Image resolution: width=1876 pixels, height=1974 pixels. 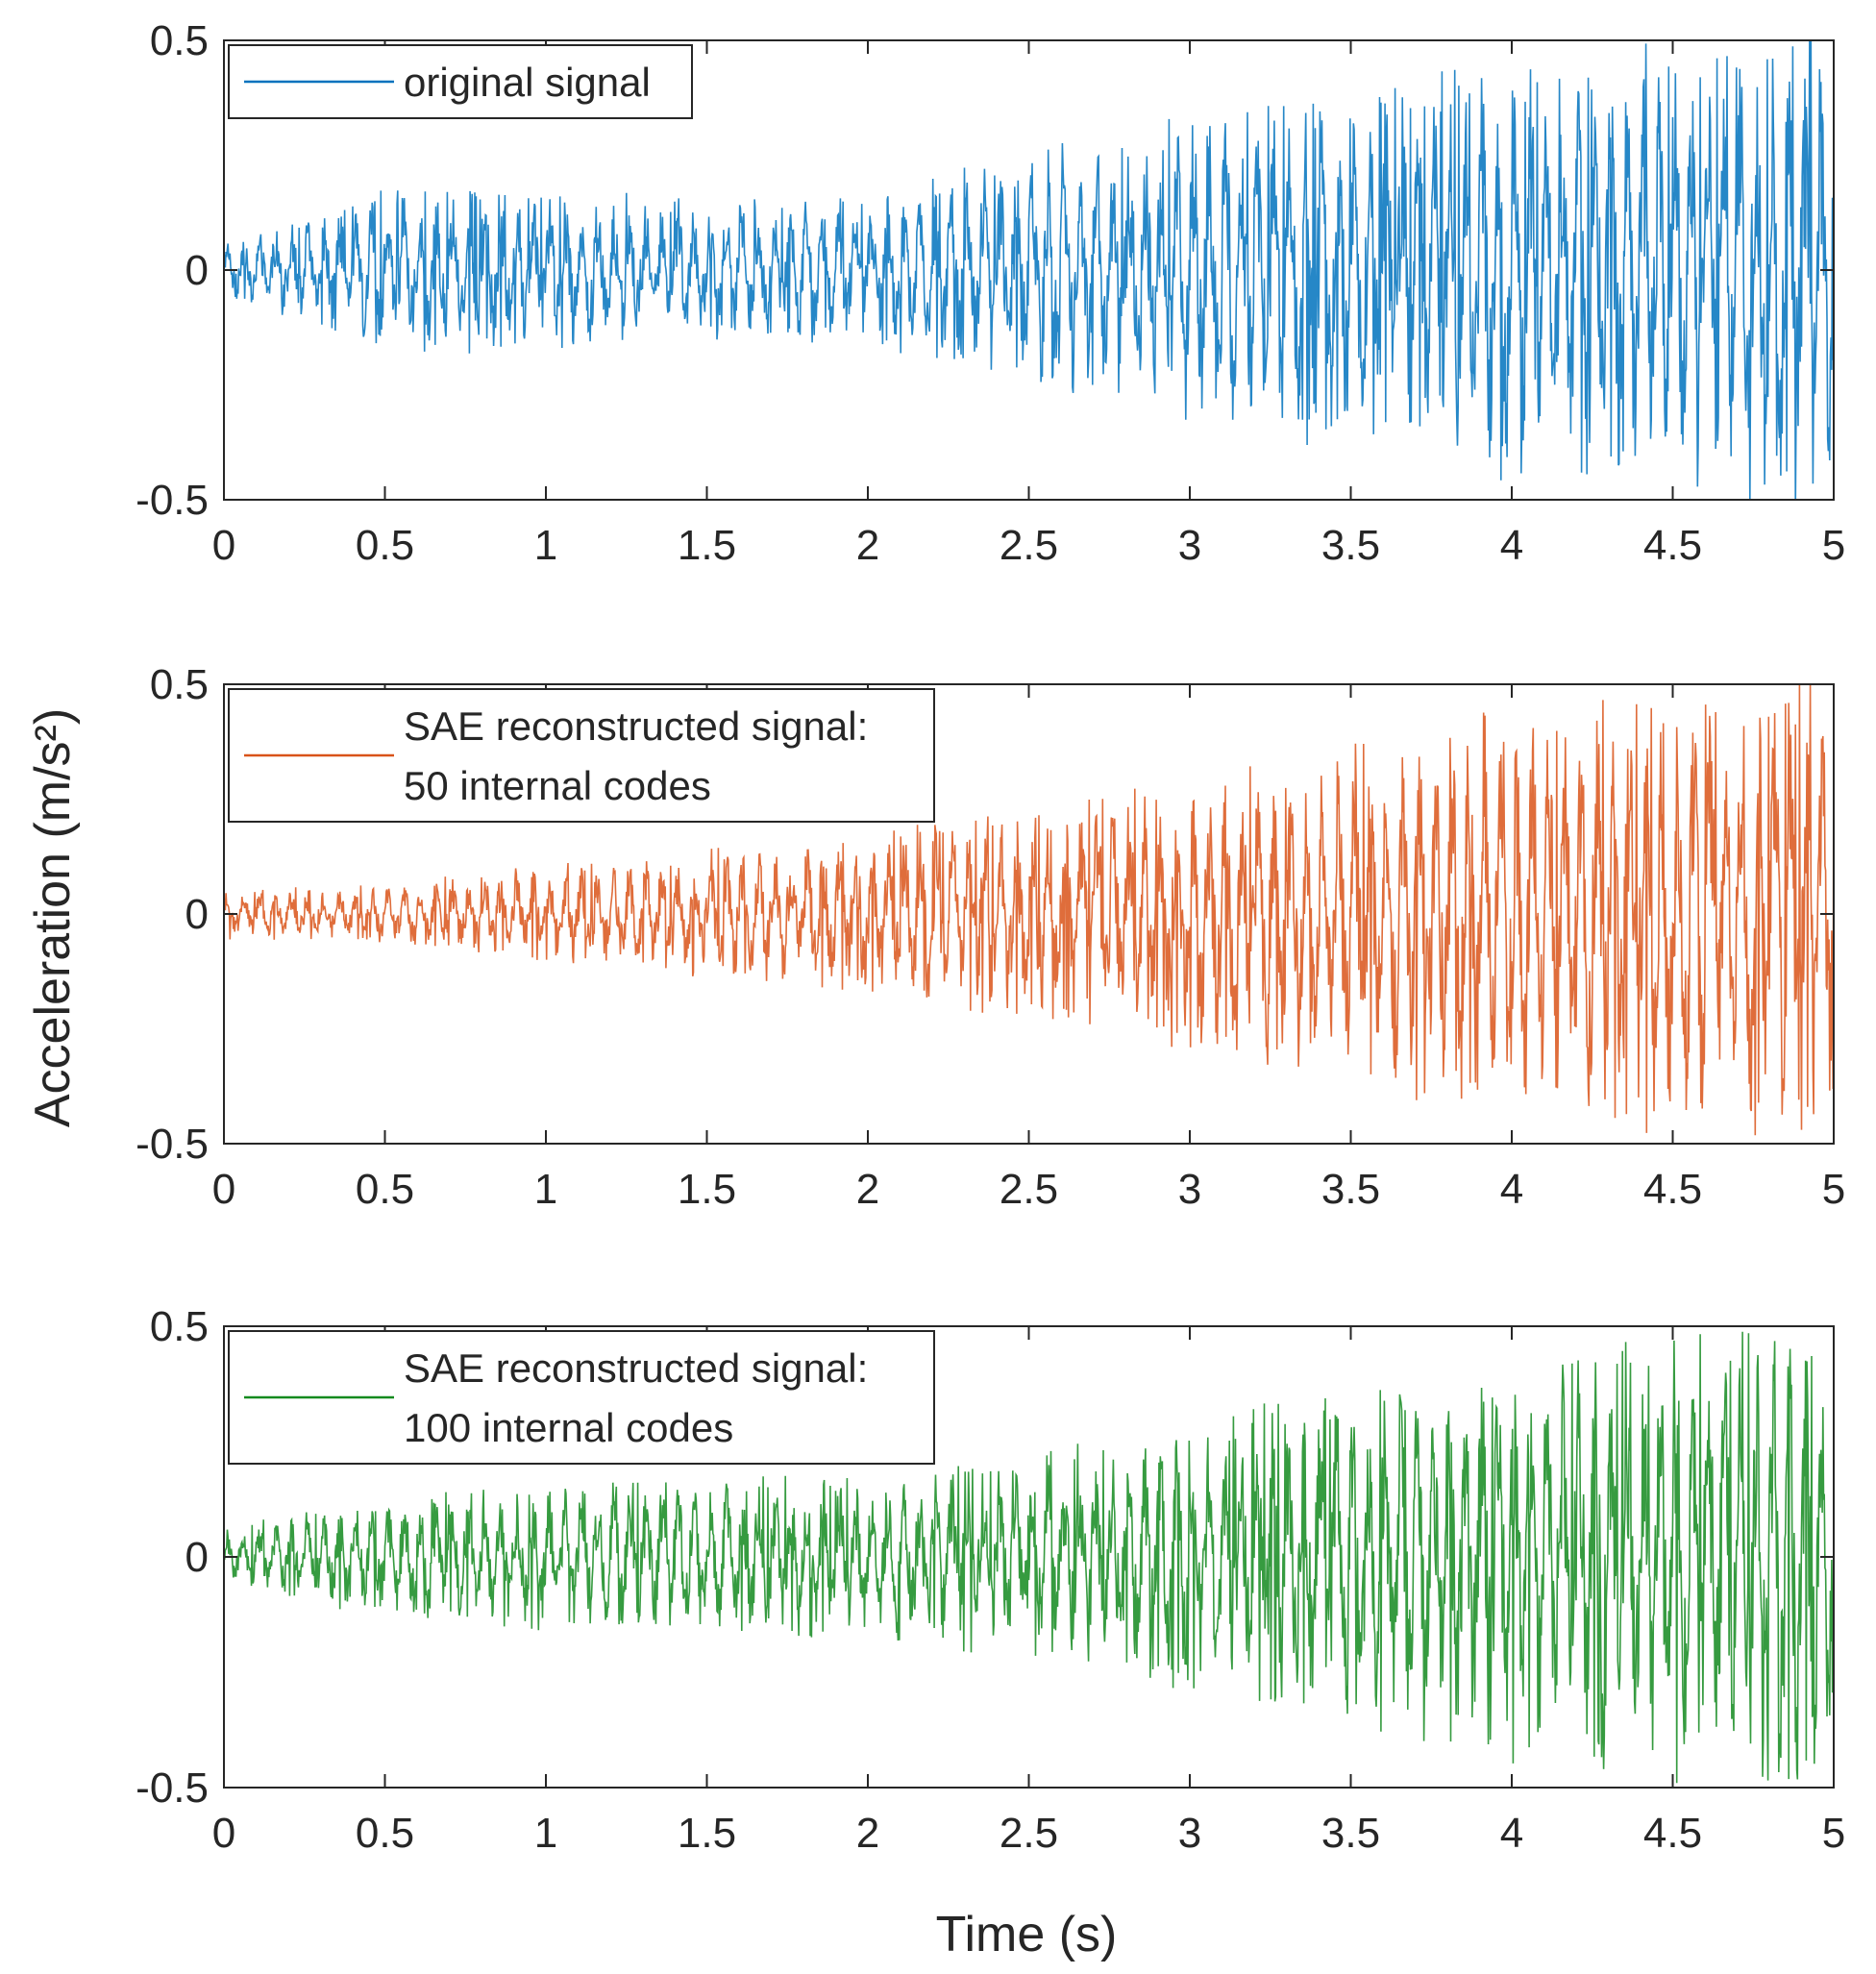 I want to click on x-tick-label-sae-50: 2, so click(x=868, y=1189).